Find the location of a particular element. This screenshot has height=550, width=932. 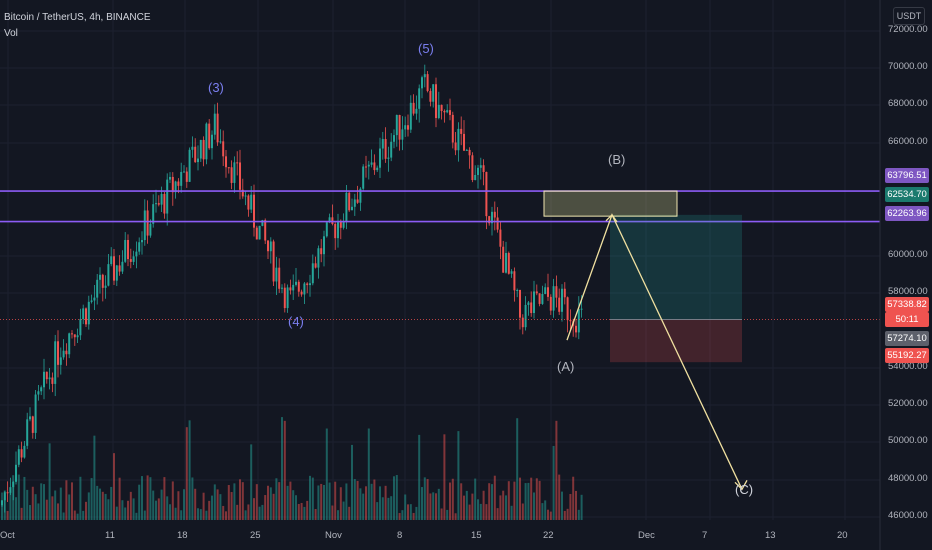

volume-bars is located at coordinates (292, 468).